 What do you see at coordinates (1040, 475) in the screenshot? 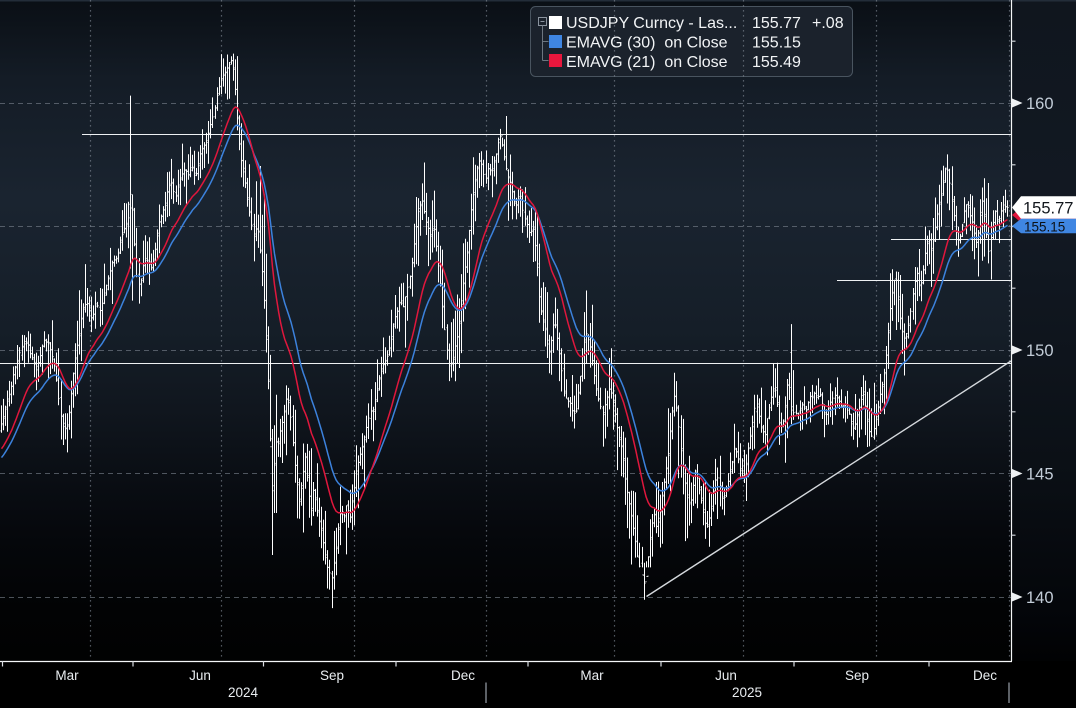
I see `svg-text: 145` at bounding box center [1040, 475].